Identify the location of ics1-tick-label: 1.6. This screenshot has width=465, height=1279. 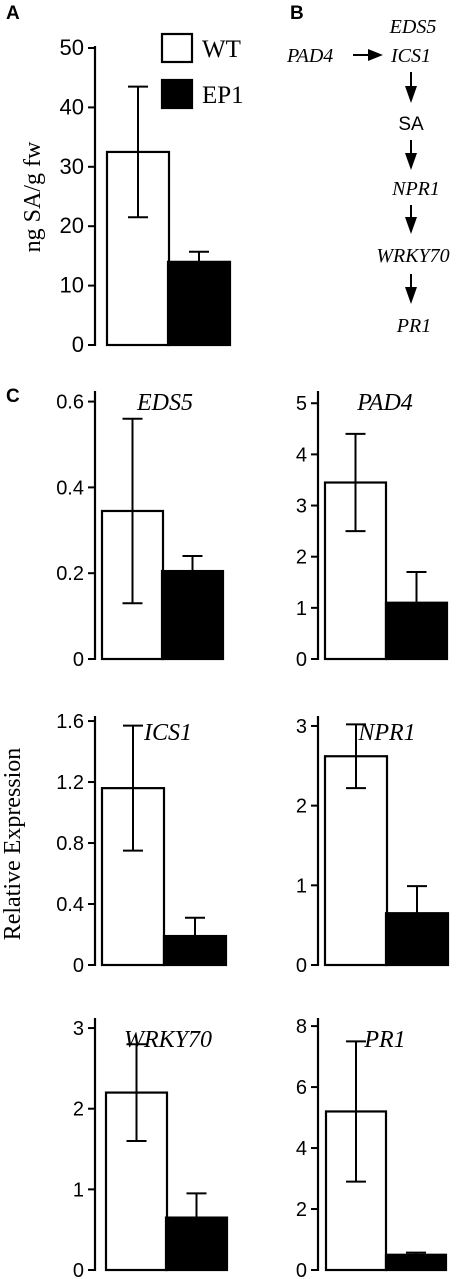
(70, 722).